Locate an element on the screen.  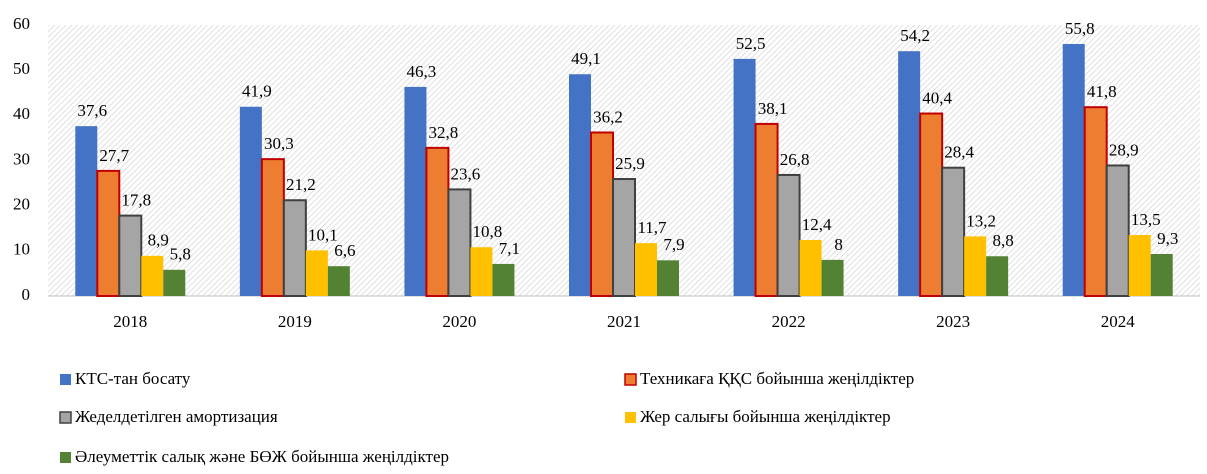
value-label: 12,4 is located at coordinates (817, 224).